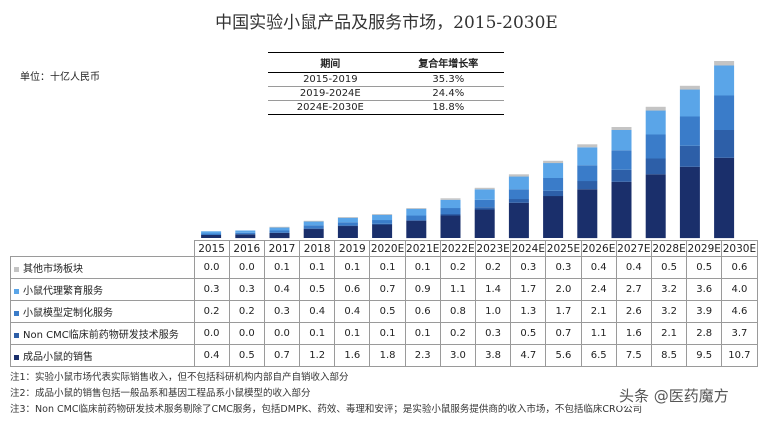  Describe the element at coordinates (282, 333) in the screenshot. I see `data-cell: 0.0` at that location.